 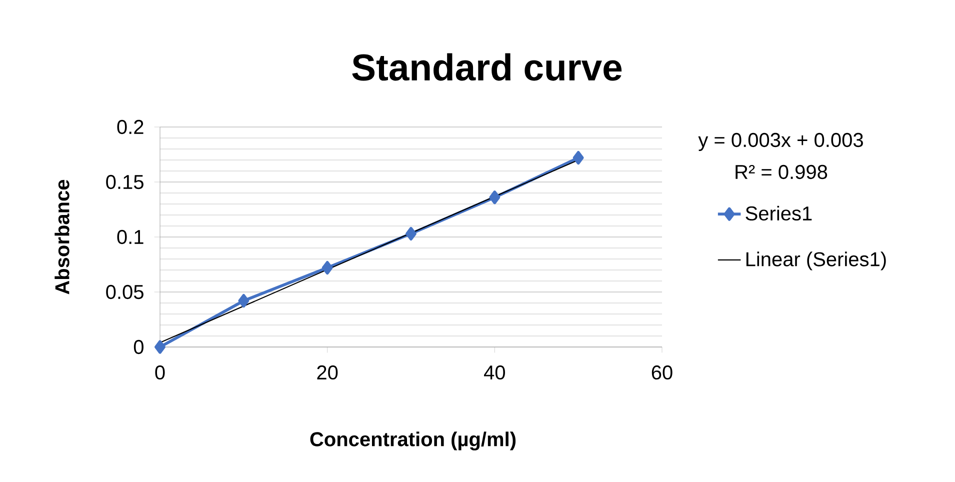 What do you see at coordinates (130, 127) in the screenshot?
I see `y-tick-label: 0.2` at bounding box center [130, 127].